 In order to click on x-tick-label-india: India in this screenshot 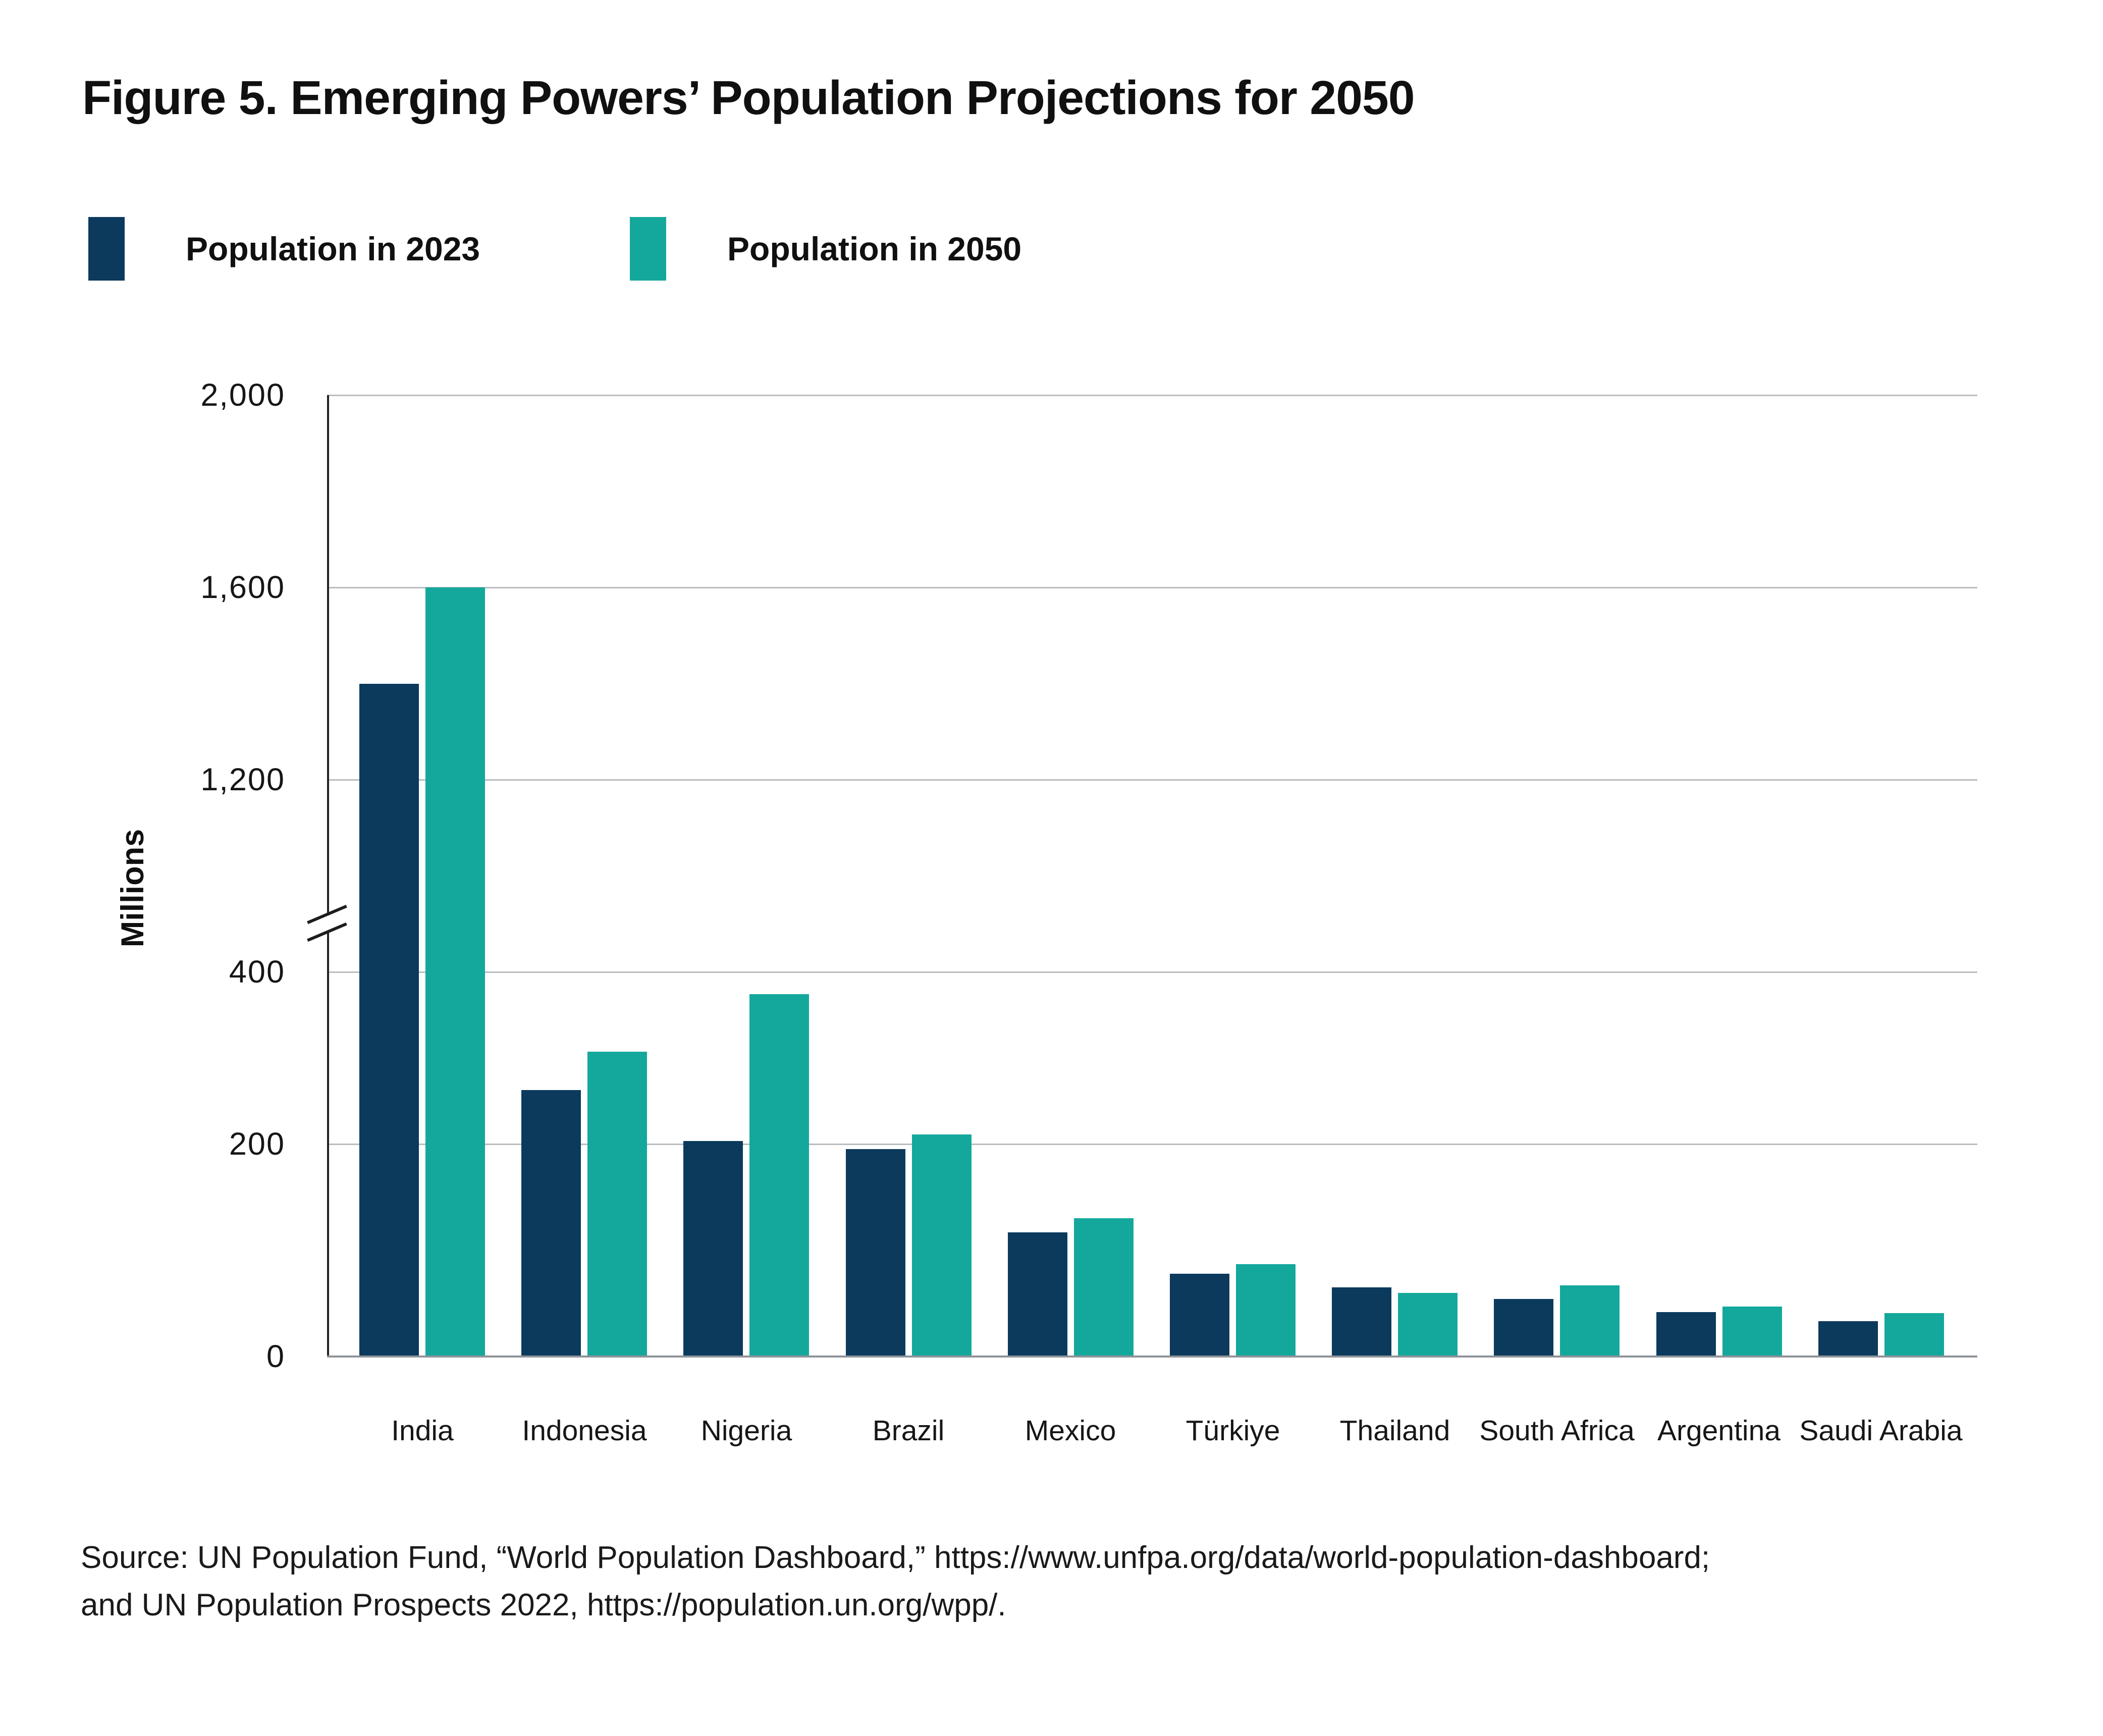, I will do `click(422, 1431)`.